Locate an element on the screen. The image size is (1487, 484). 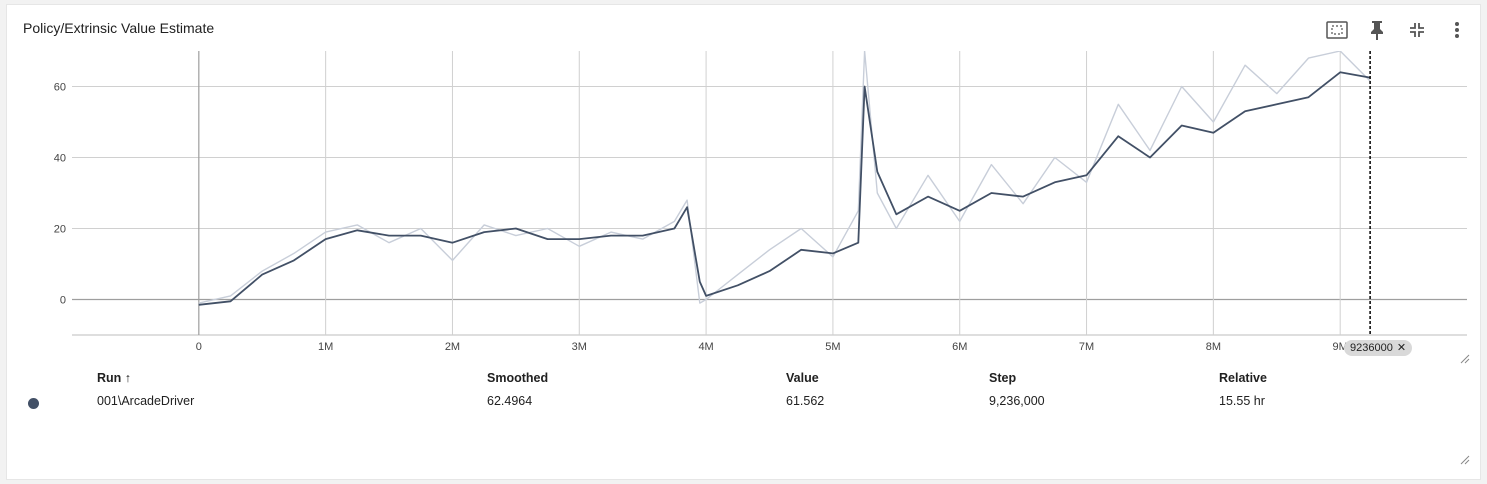
pin-icon is located at coordinates (1377, 30).